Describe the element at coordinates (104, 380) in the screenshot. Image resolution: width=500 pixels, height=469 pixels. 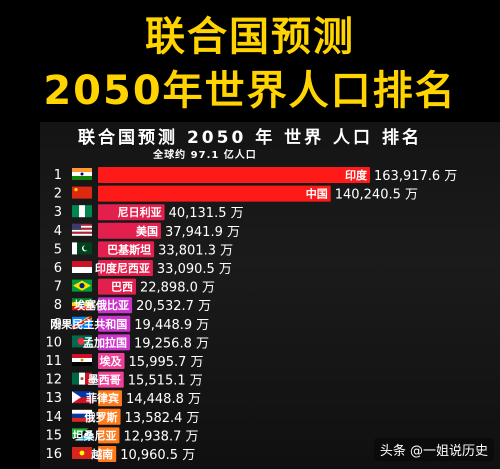
I see `country-label: 墨西哥` at that location.